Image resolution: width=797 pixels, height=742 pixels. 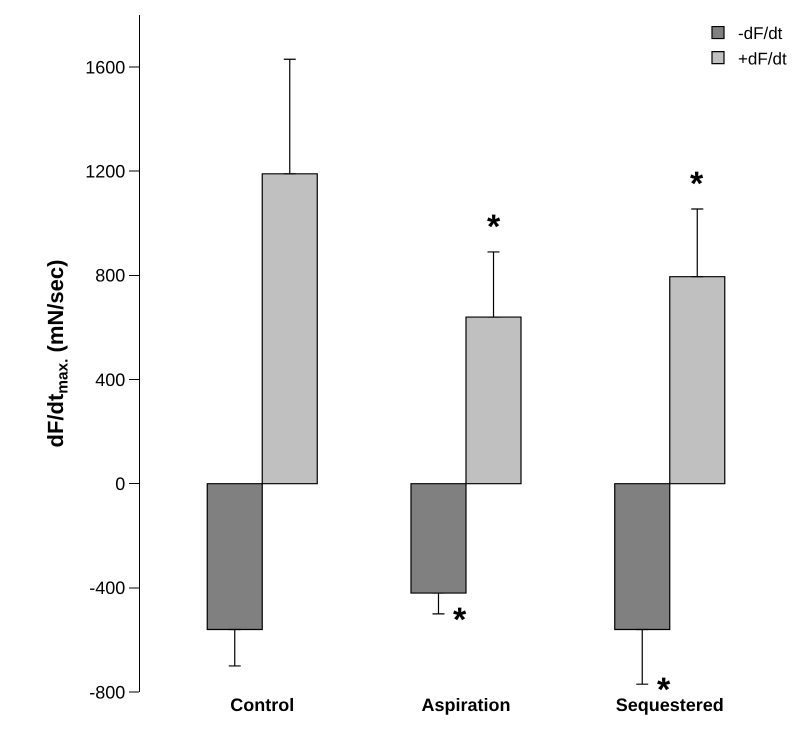 I want to click on y-tick-label: -400, so click(x=107, y=588).